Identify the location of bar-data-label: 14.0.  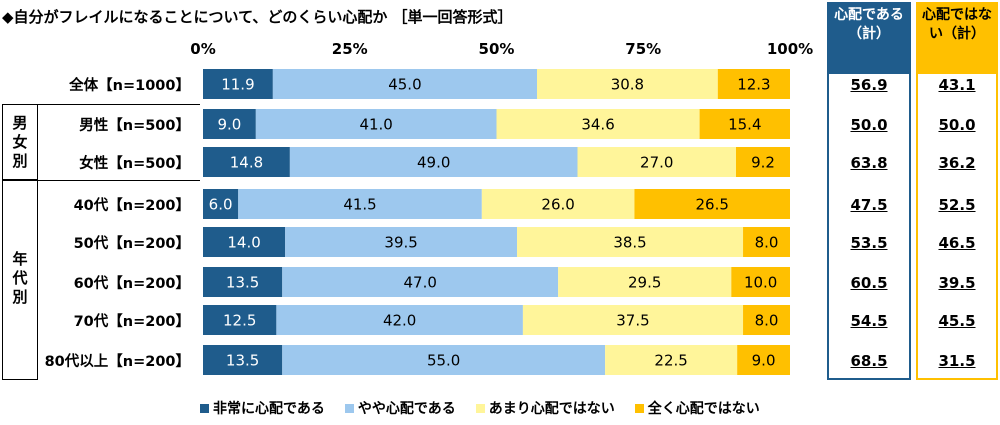
(243, 243).